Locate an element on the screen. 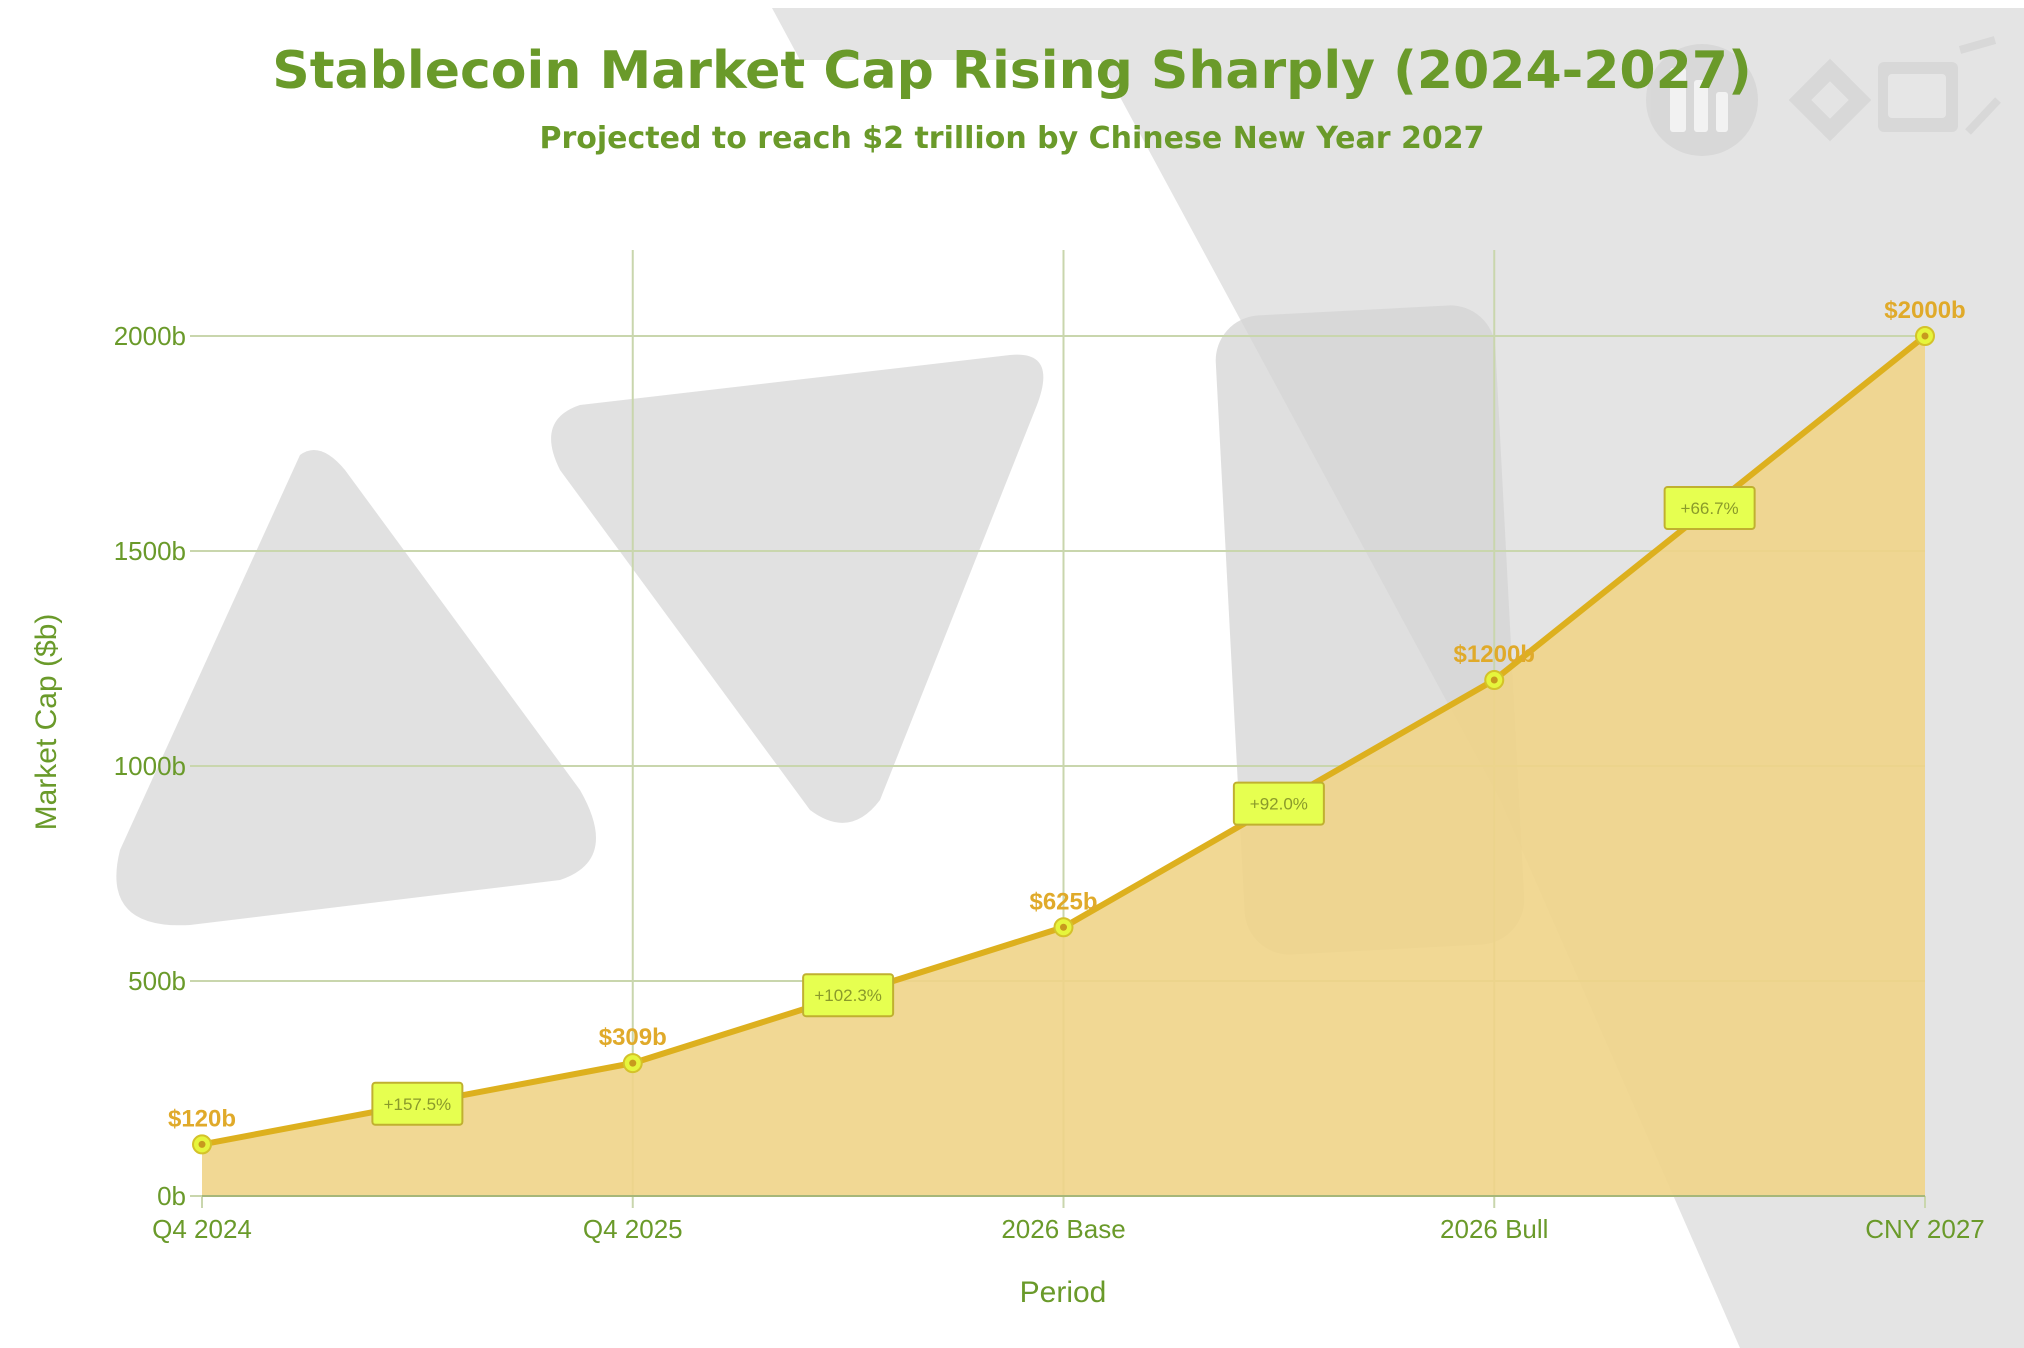  x-tick-label: CNY 2027 is located at coordinates (1925, 1229).